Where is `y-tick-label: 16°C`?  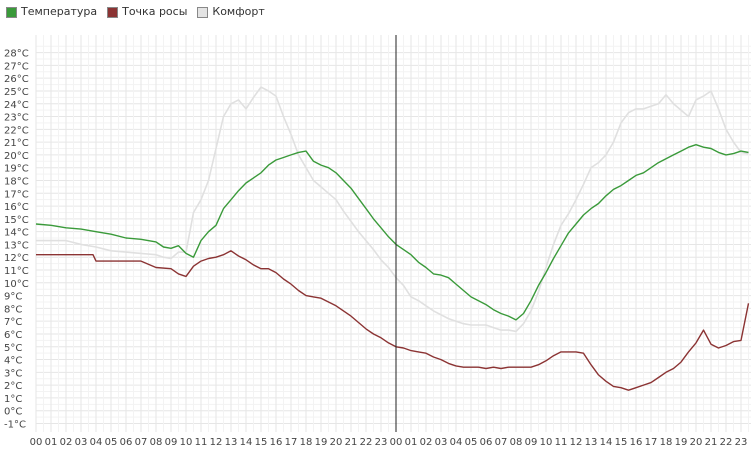
y-tick-label: 16°C is located at coordinates (16, 207).